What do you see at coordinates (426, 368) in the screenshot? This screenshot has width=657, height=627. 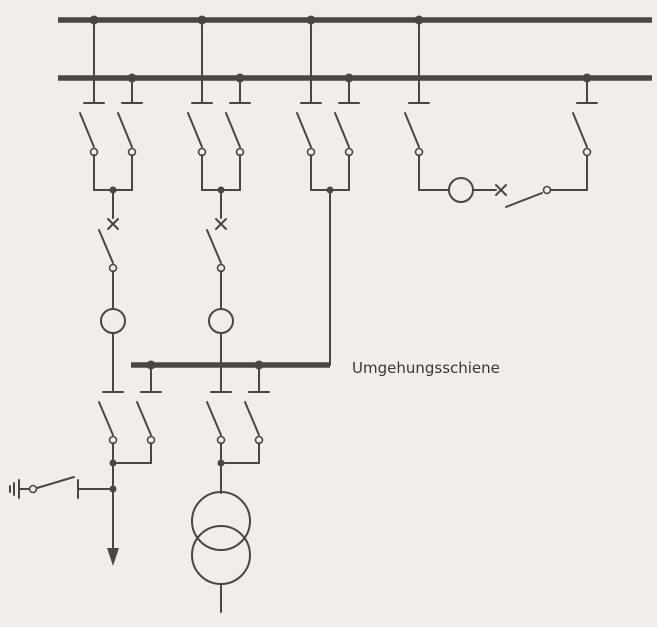 I see `bypass-busbar-label: Umgehungsschiene` at bounding box center [426, 368].